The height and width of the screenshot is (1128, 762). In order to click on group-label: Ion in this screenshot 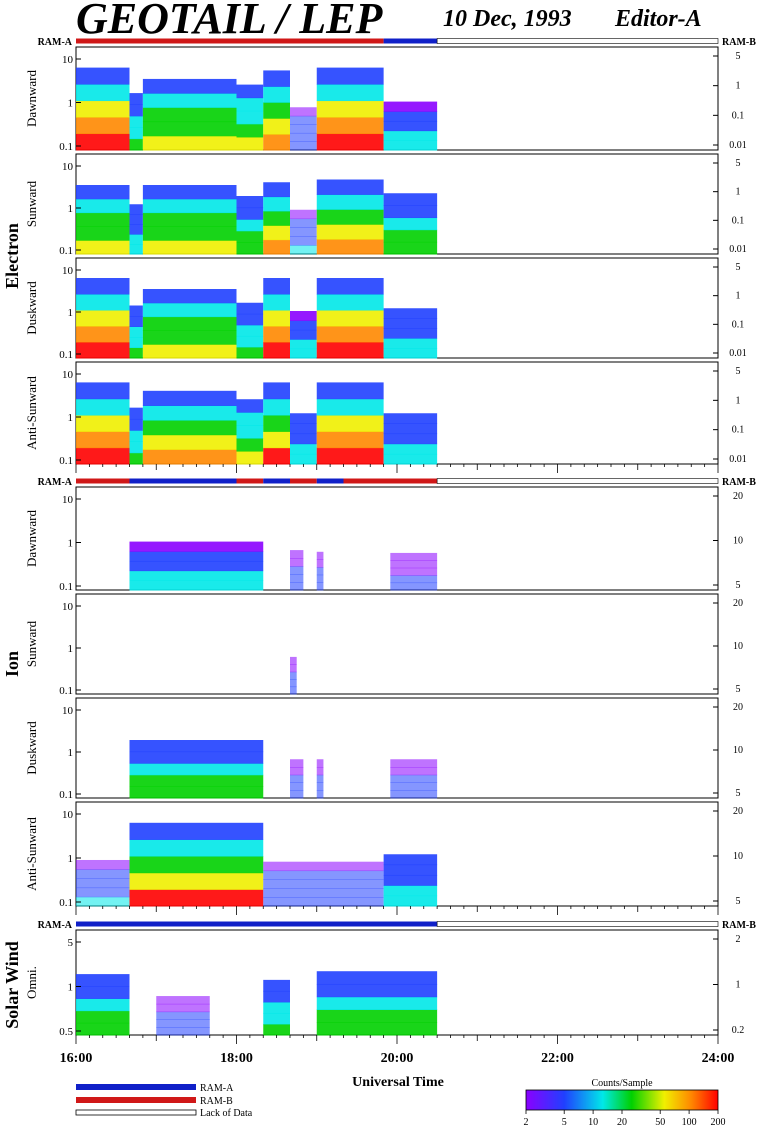, I will do `click(12, 664)`.